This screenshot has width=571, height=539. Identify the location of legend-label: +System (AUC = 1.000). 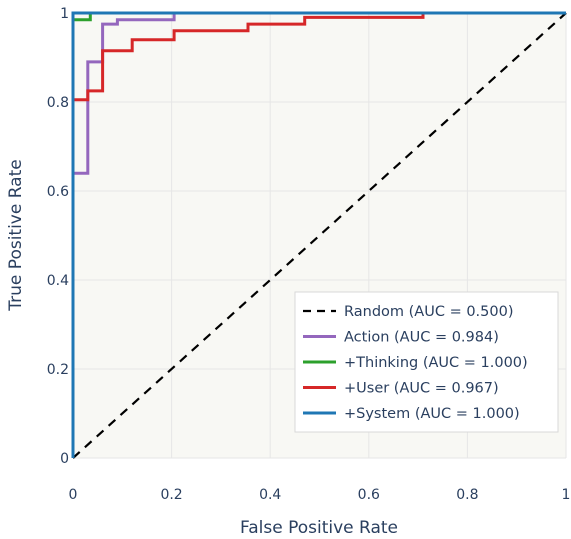
(432, 414).